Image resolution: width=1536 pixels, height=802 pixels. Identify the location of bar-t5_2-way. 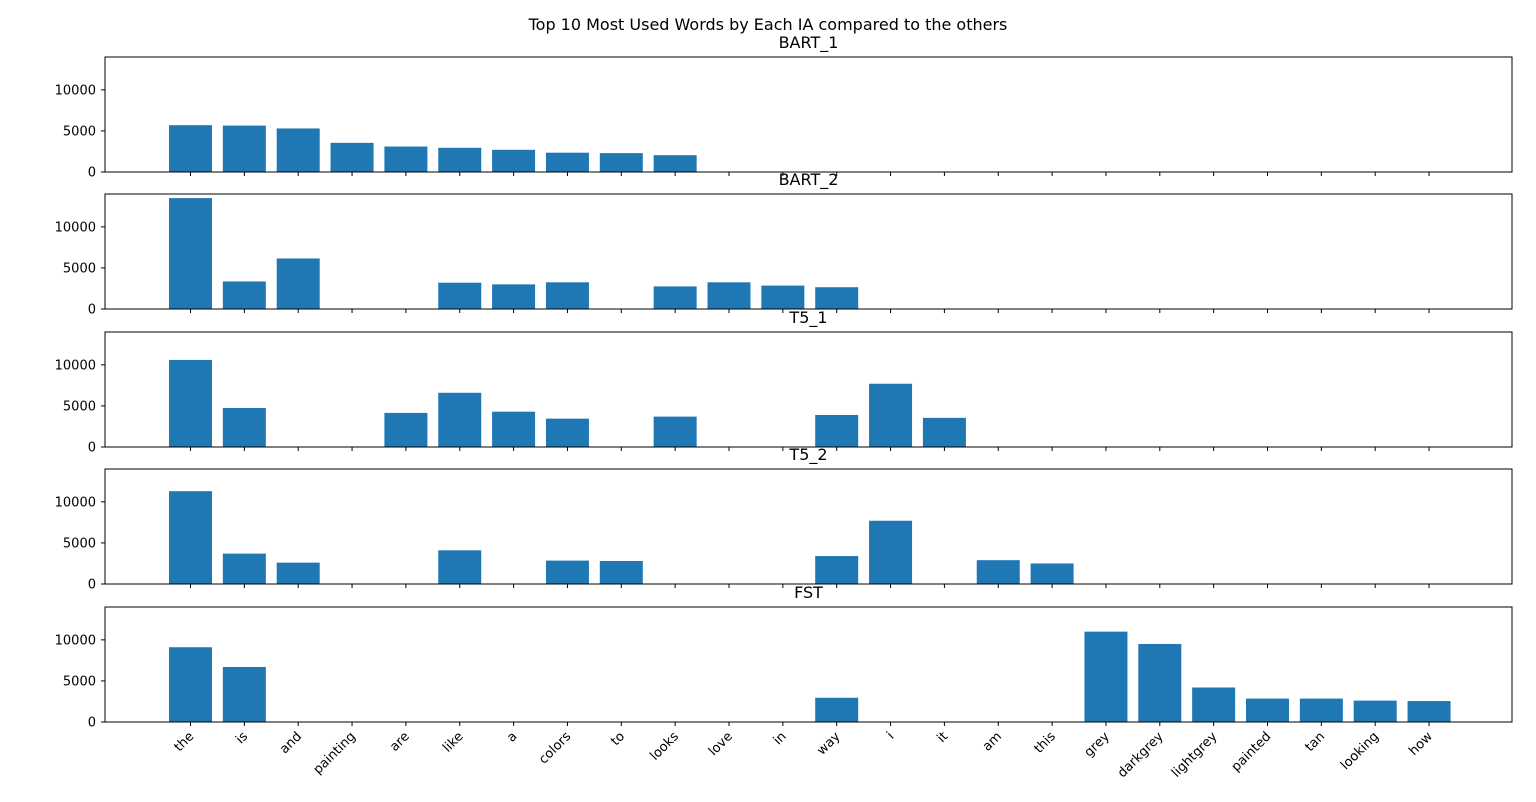
(837, 570).